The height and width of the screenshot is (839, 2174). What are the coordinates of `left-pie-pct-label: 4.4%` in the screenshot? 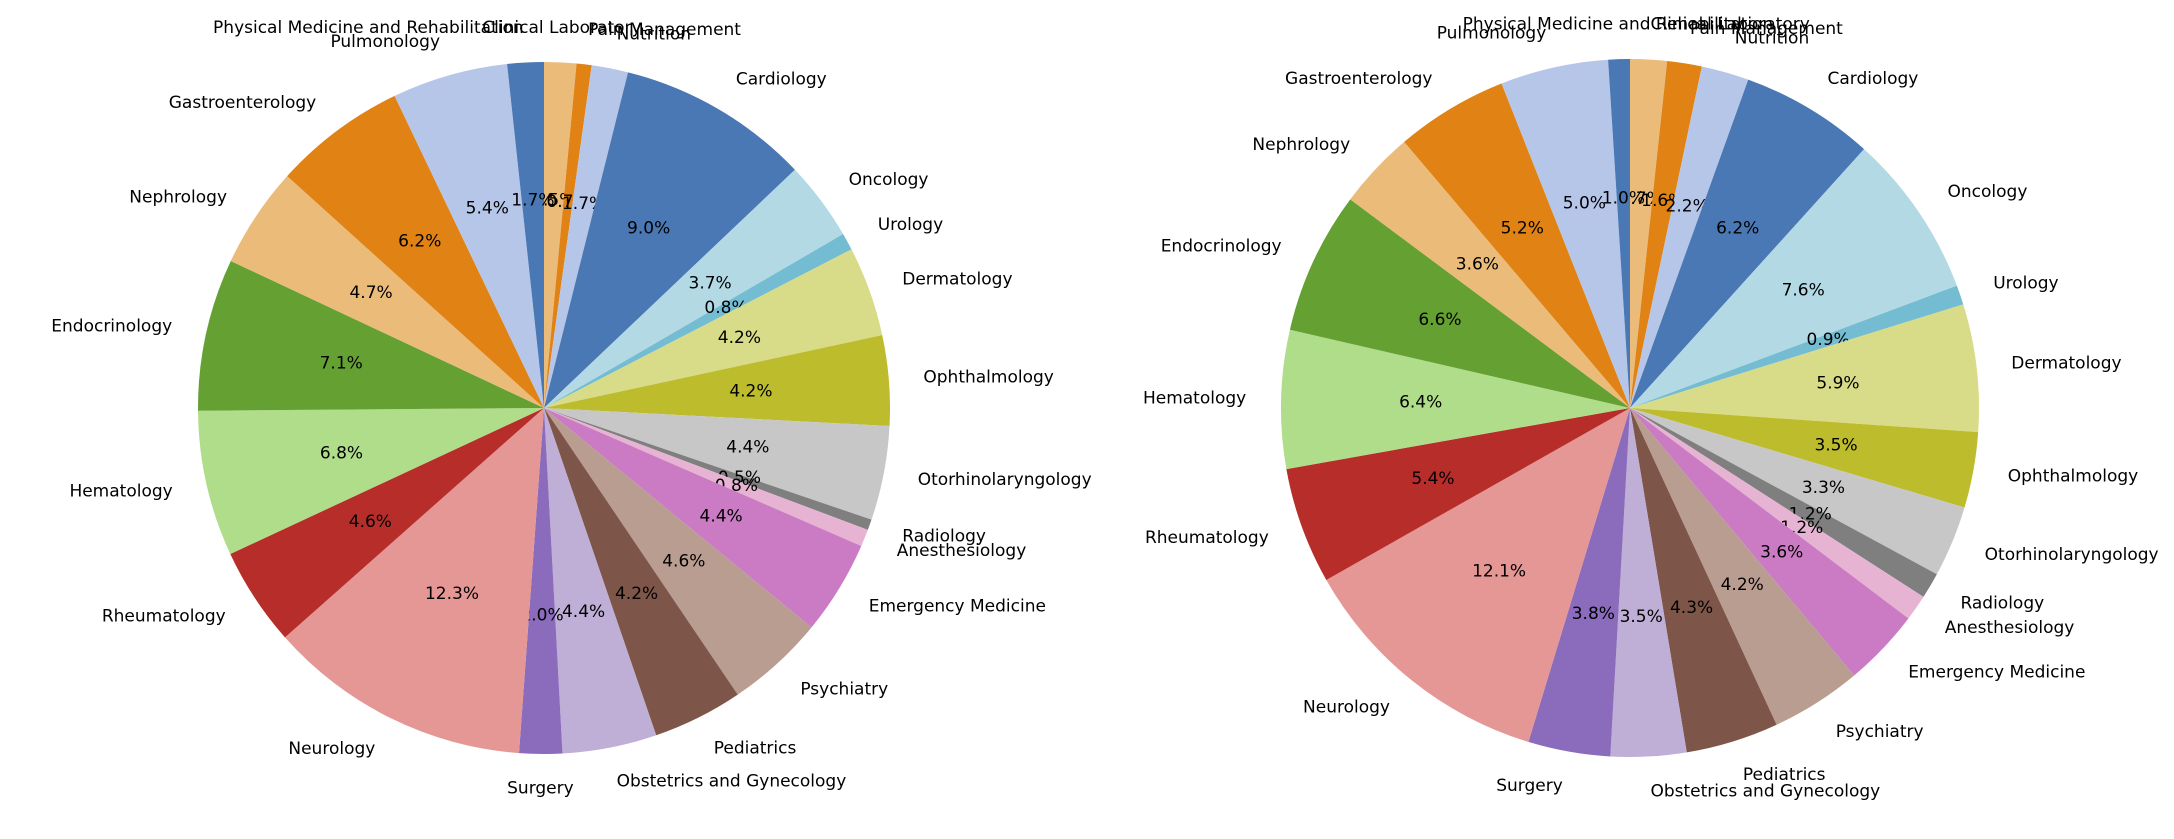 It's located at (721, 516).